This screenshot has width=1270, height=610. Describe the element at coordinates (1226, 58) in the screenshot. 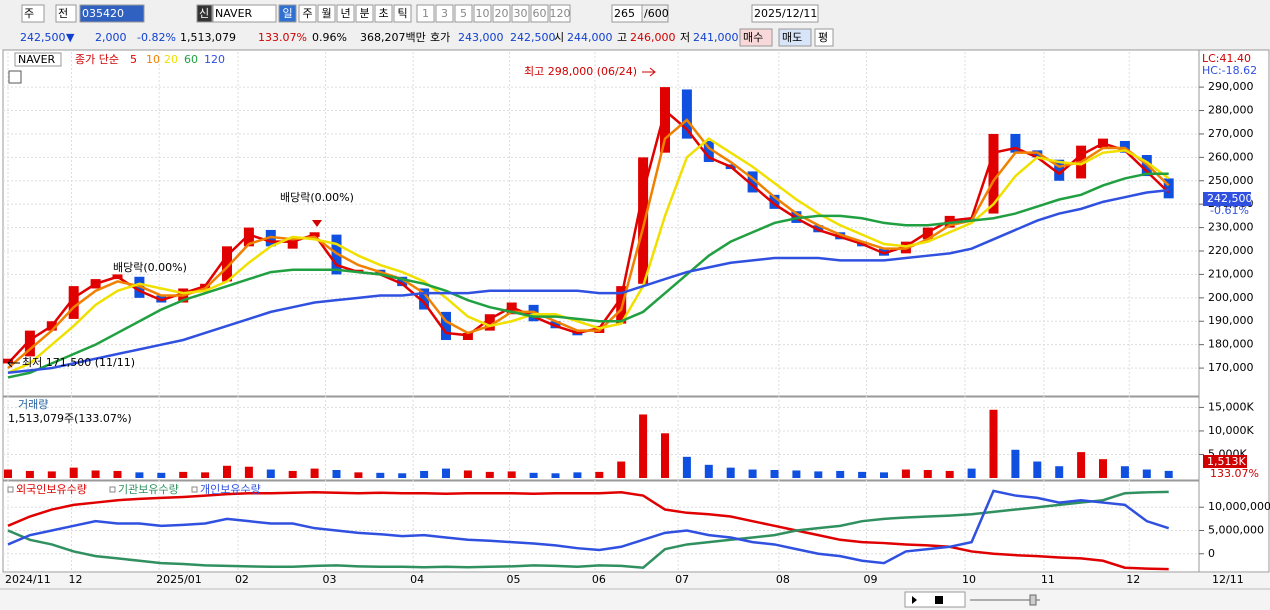

I see `lc-label: LC:41.40` at that location.